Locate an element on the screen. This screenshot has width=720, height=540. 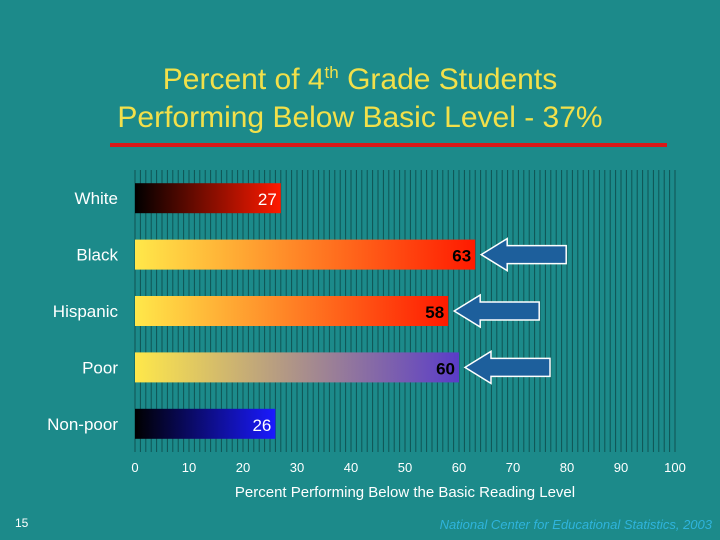
value-label: 63 is located at coordinates (461, 256).